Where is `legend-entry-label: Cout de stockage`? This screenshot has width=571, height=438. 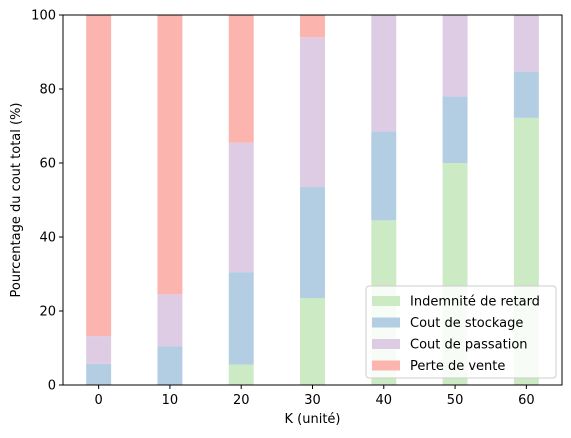
legend-entry-label: Cout de stockage is located at coordinates (466, 323).